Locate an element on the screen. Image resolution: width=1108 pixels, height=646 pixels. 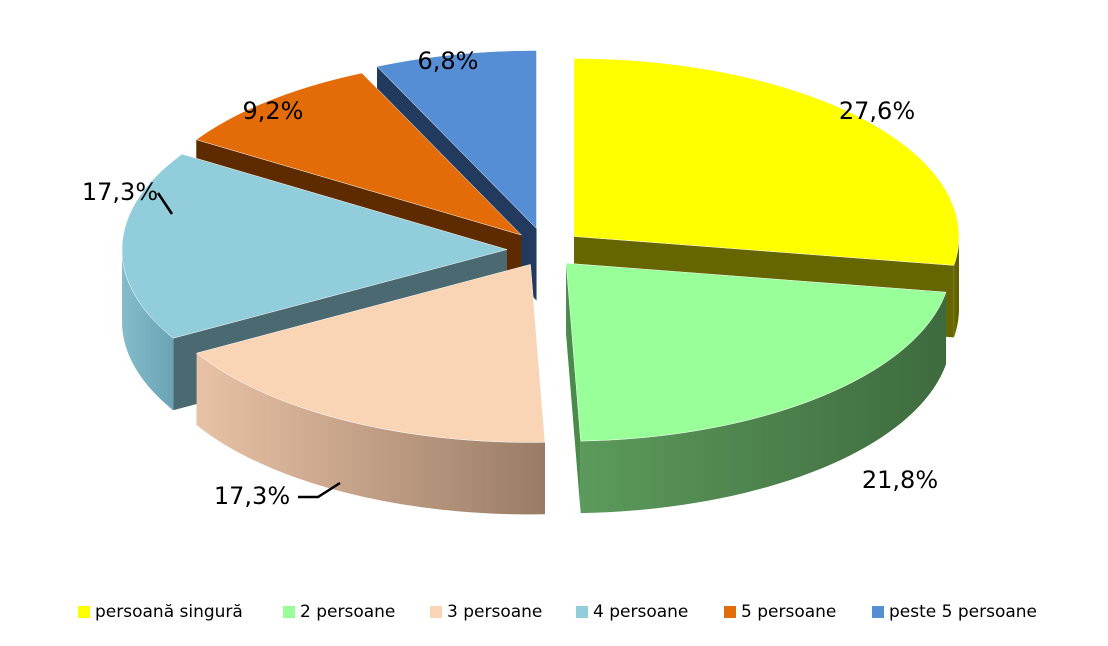
legend-item-5: peste 5 persoane is located at coordinates (954, 612).